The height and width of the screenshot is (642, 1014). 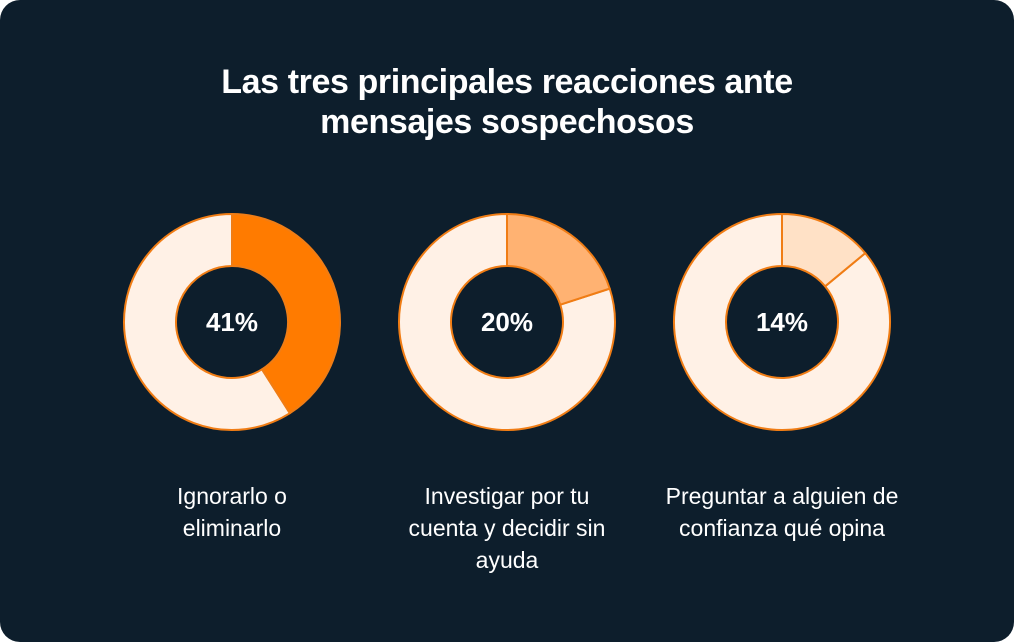 What do you see at coordinates (232, 496) in the screenshot?
I see `label-line: Ignorarlo o` at bounding box center [232, 496].